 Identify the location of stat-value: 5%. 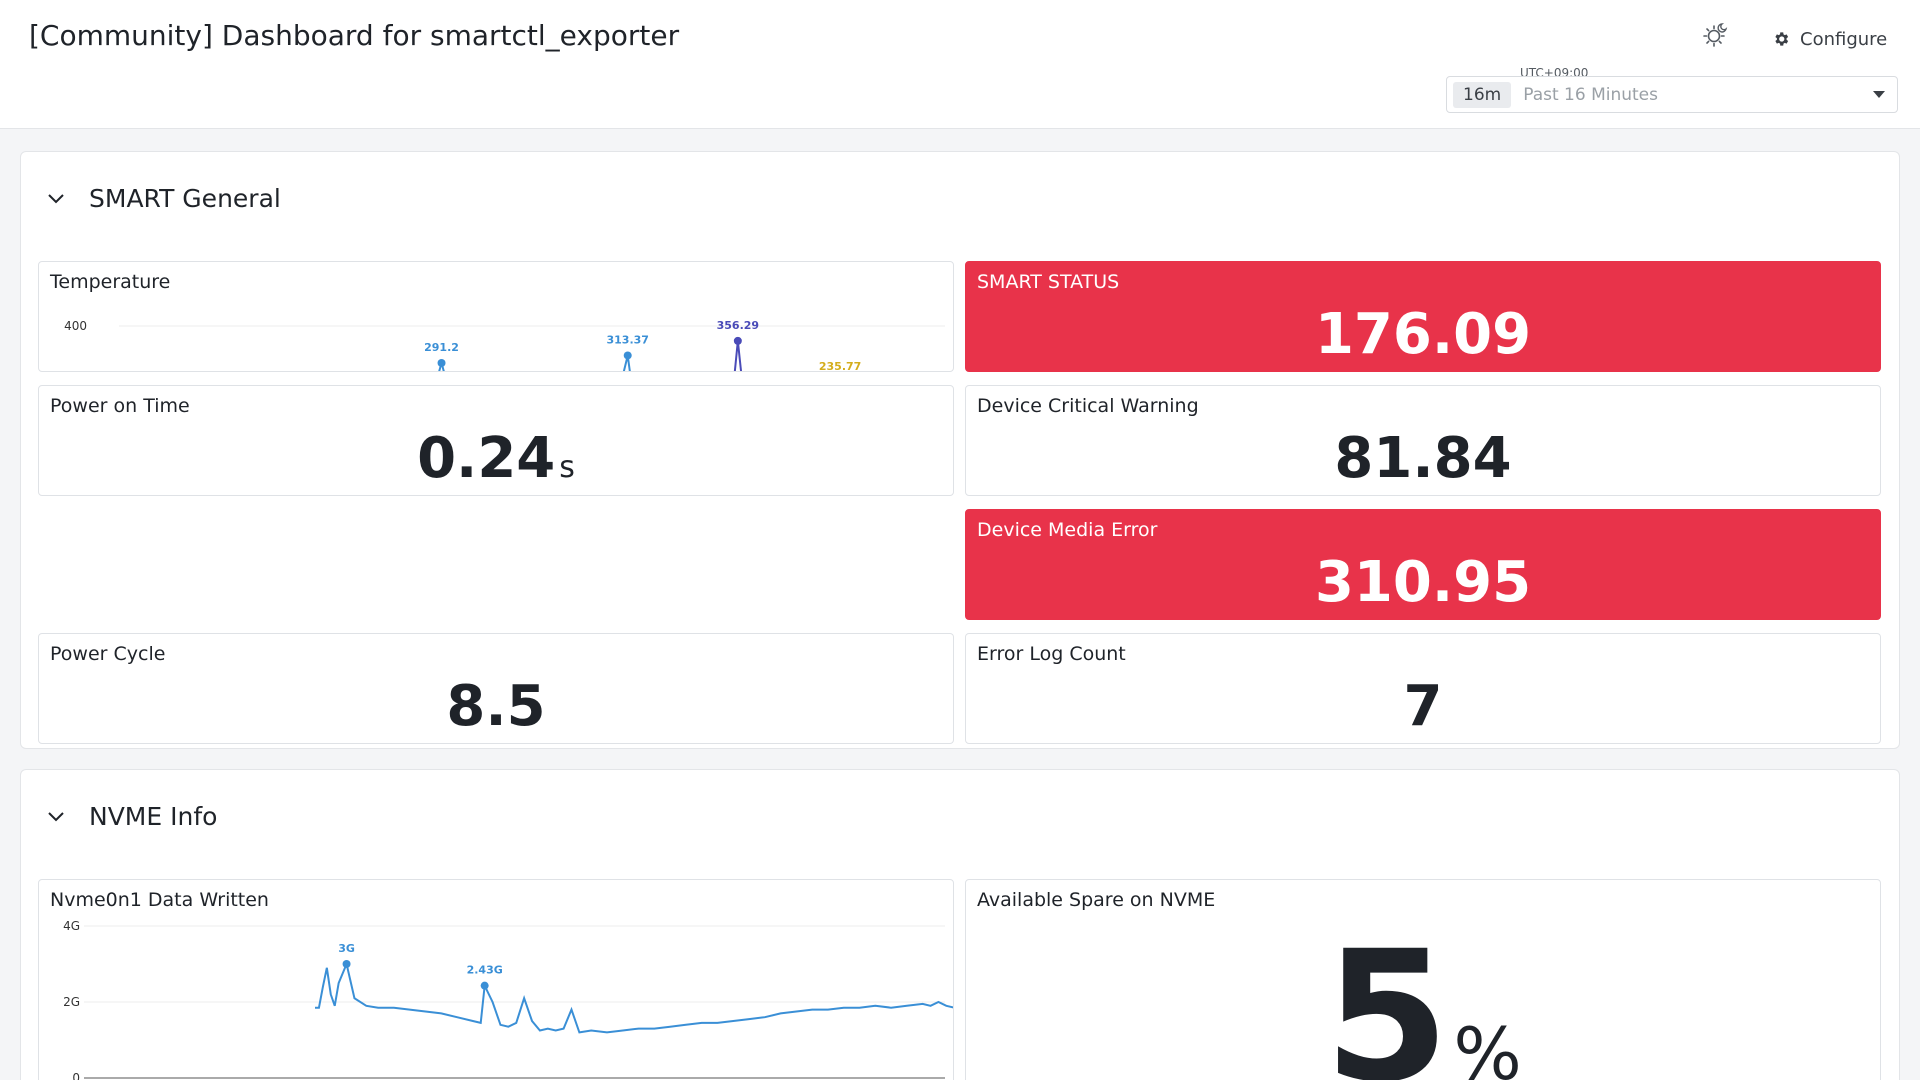
(1423, 1004).